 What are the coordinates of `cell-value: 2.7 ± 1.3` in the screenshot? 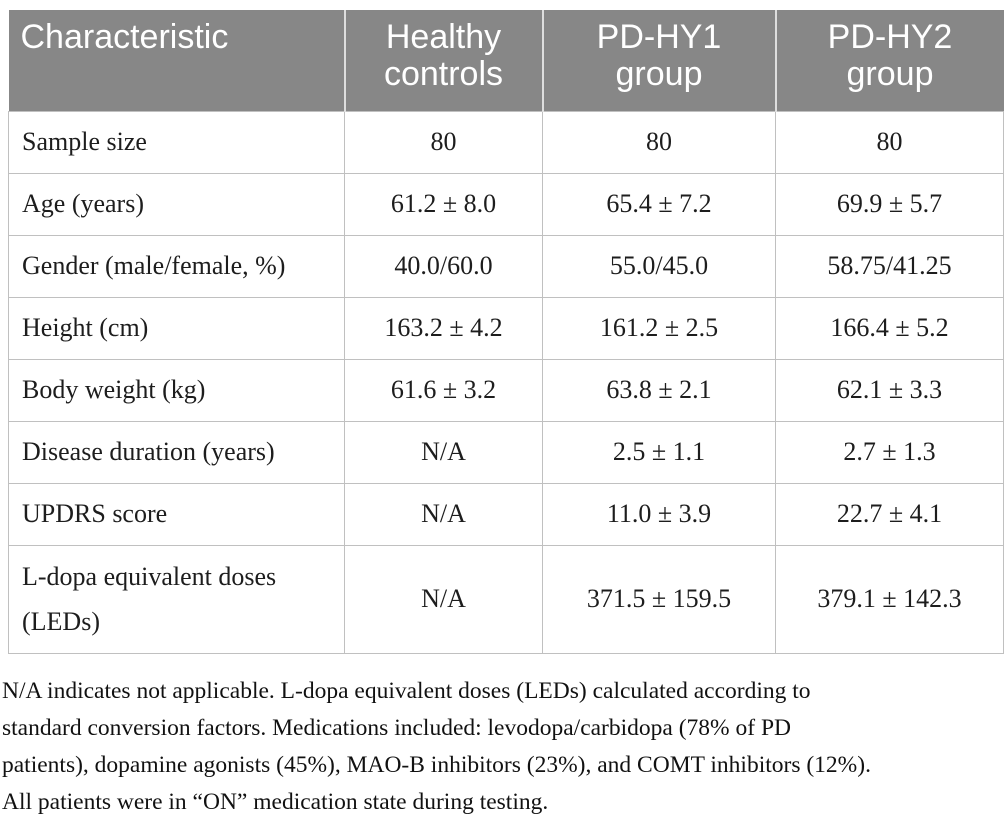 It's located at (889, 452).